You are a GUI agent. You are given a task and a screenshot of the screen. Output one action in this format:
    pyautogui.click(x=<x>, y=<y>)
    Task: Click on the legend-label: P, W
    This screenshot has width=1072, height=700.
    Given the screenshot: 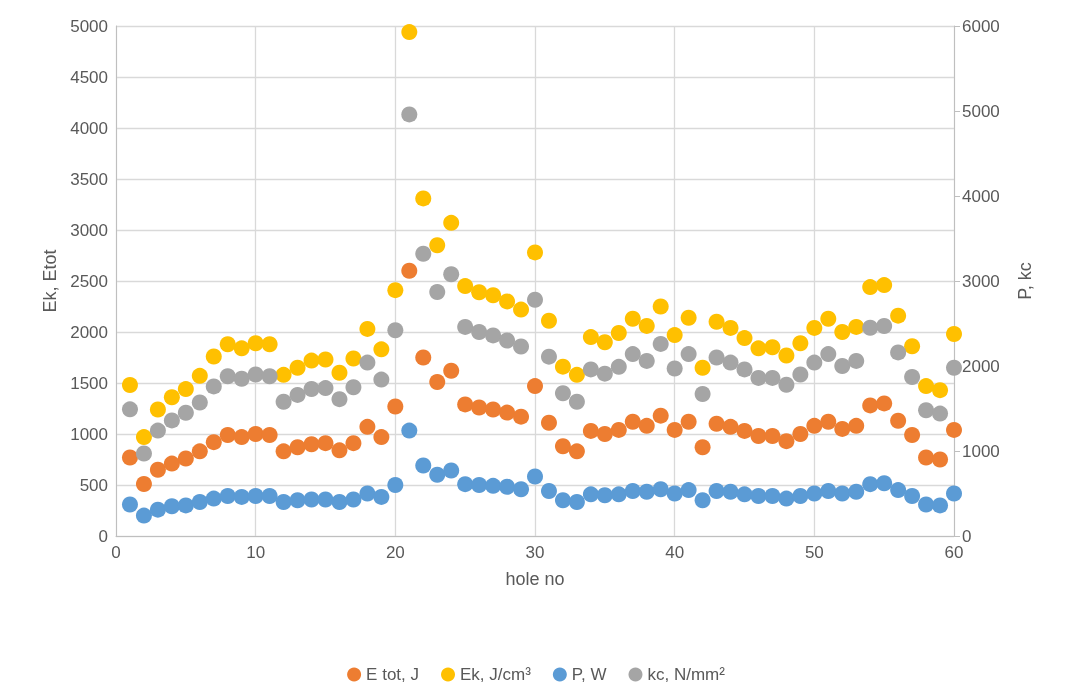 What is the action you would take?
    pyautogui.click(x=589, y=674)
    